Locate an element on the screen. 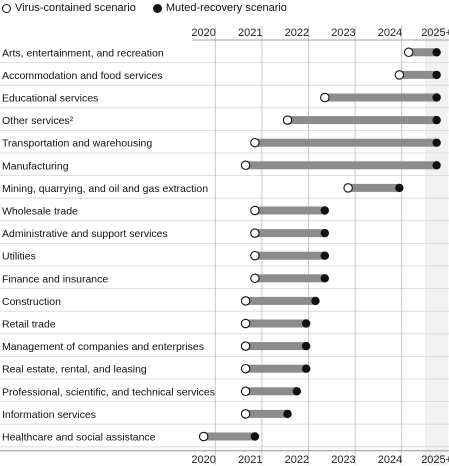  category-label: Other services² is located at coordinates (38, 121).